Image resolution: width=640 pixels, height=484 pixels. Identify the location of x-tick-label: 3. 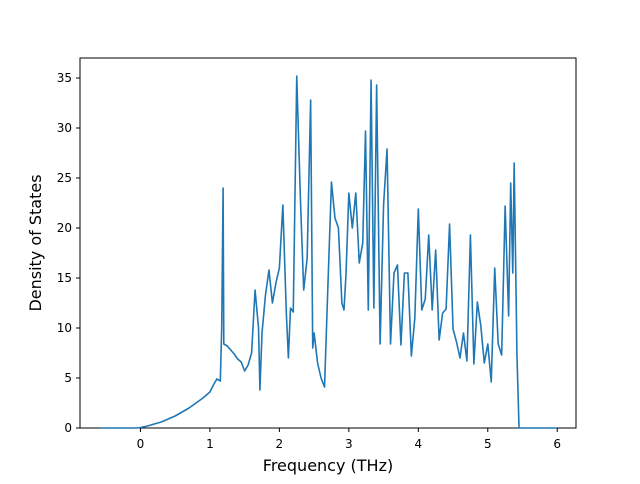
(349, 444).